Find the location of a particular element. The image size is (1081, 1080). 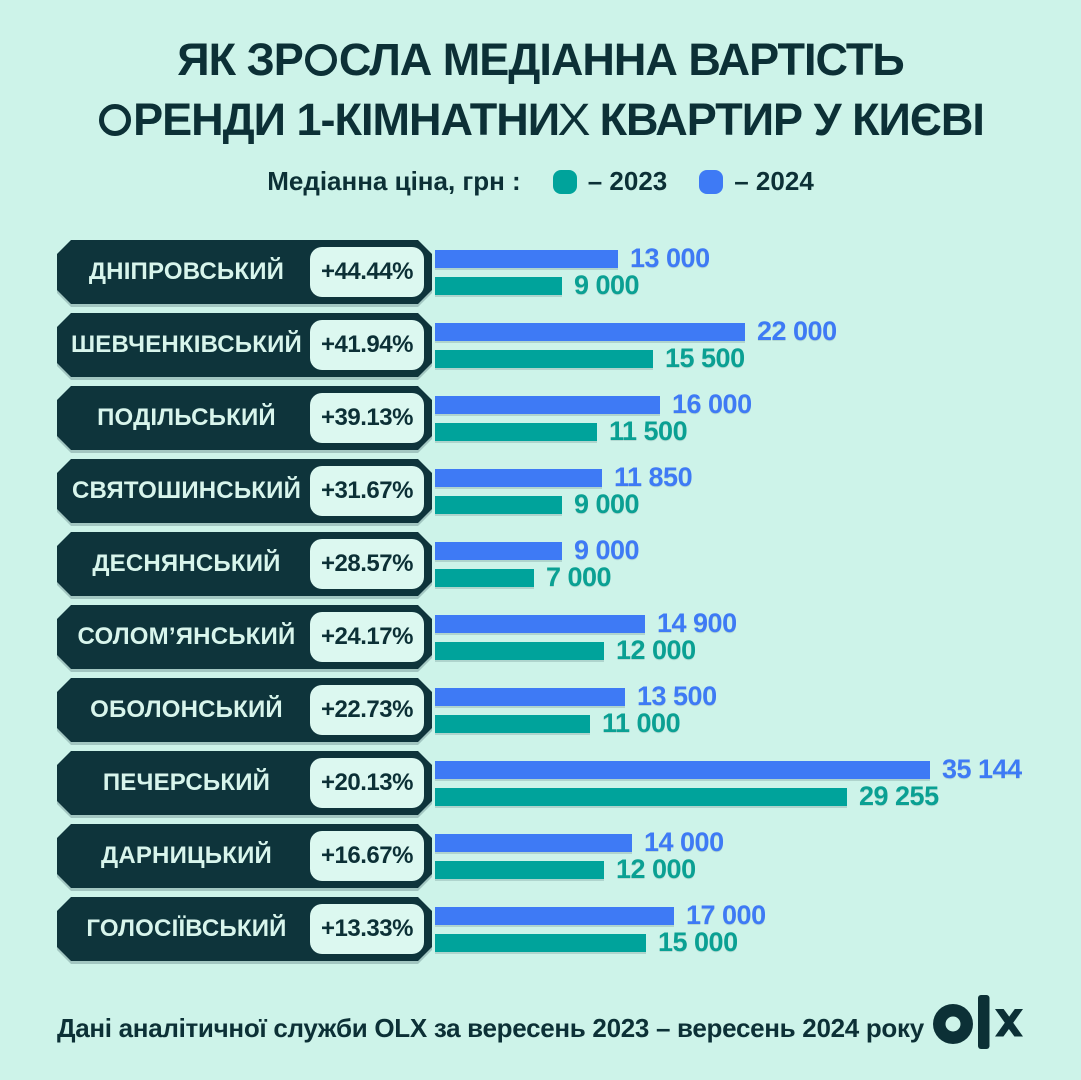

district-card: ОБОЛОНСЬКИЙ +22.73% is located at coordinates (244, 710).